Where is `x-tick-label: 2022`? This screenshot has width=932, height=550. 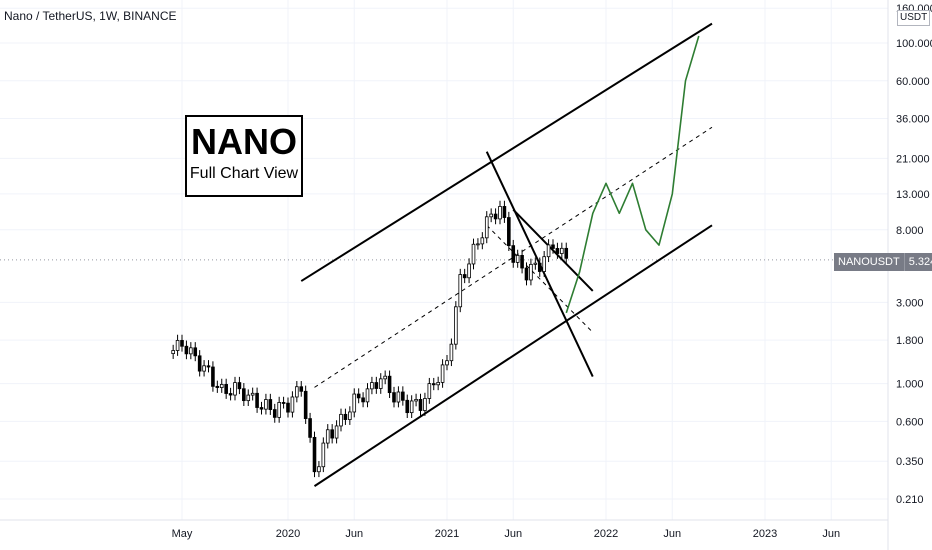
x-tick-label: 2022 is located at coordinates (606, 534).